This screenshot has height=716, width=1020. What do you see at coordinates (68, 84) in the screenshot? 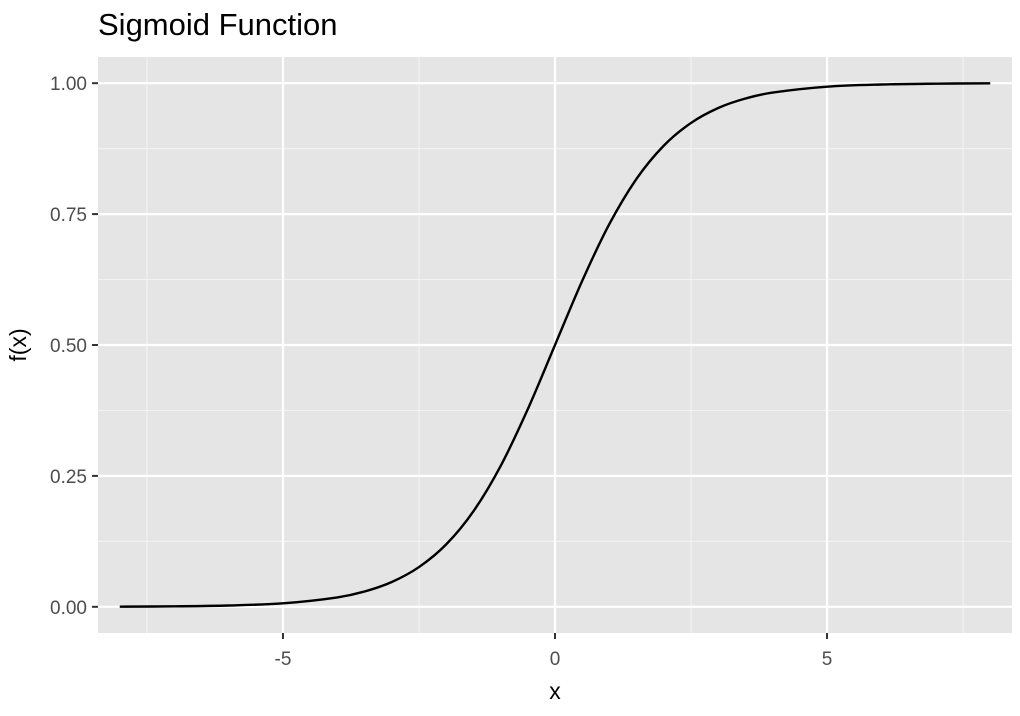
I see `y-tick-label: 1.00` at bounding box center [68, 84].